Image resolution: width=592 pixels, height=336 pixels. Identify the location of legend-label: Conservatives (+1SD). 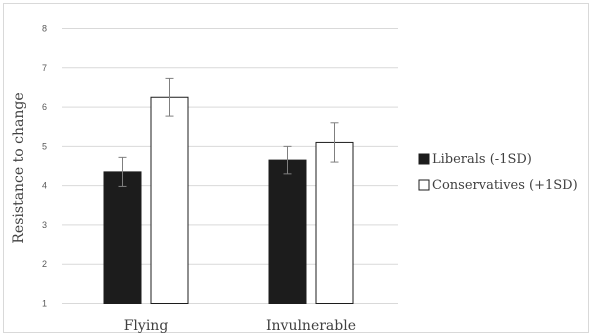
(505, 185).